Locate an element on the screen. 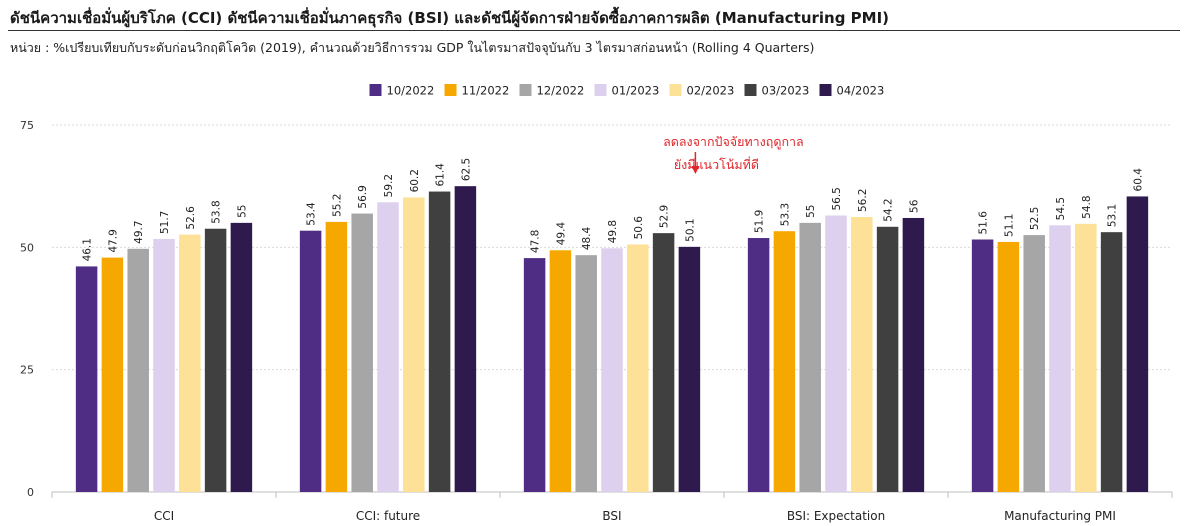 The width and height of the screenshot is (1204, 526). data-label: 62.5 is located at coordinates (466, 169).